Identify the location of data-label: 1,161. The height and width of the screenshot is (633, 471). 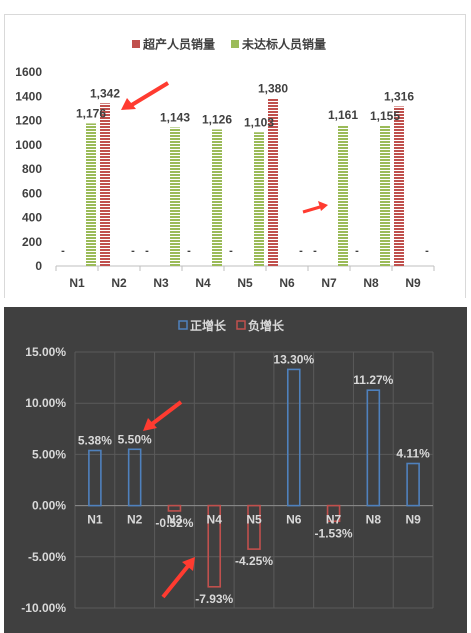
(343, 115).